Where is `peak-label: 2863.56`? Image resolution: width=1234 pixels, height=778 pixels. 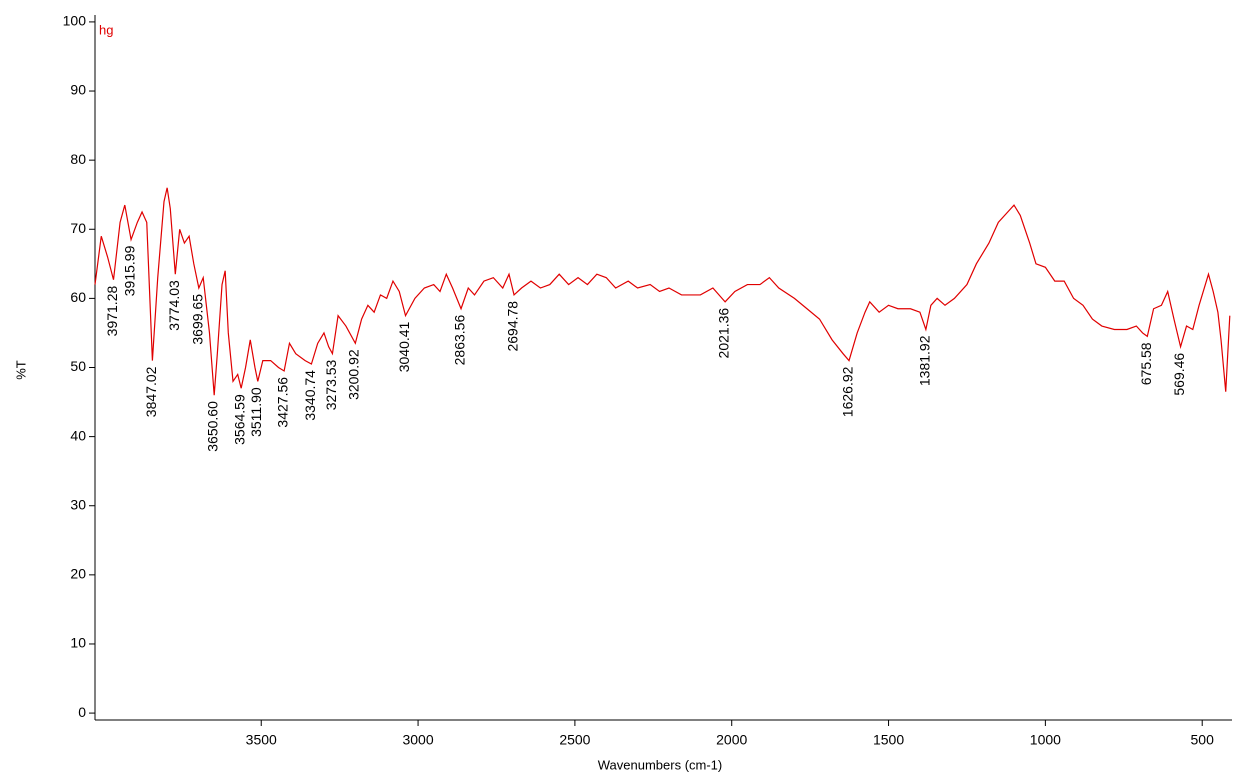
peak-label: 2863.56 is located at coordinates (460, 340).